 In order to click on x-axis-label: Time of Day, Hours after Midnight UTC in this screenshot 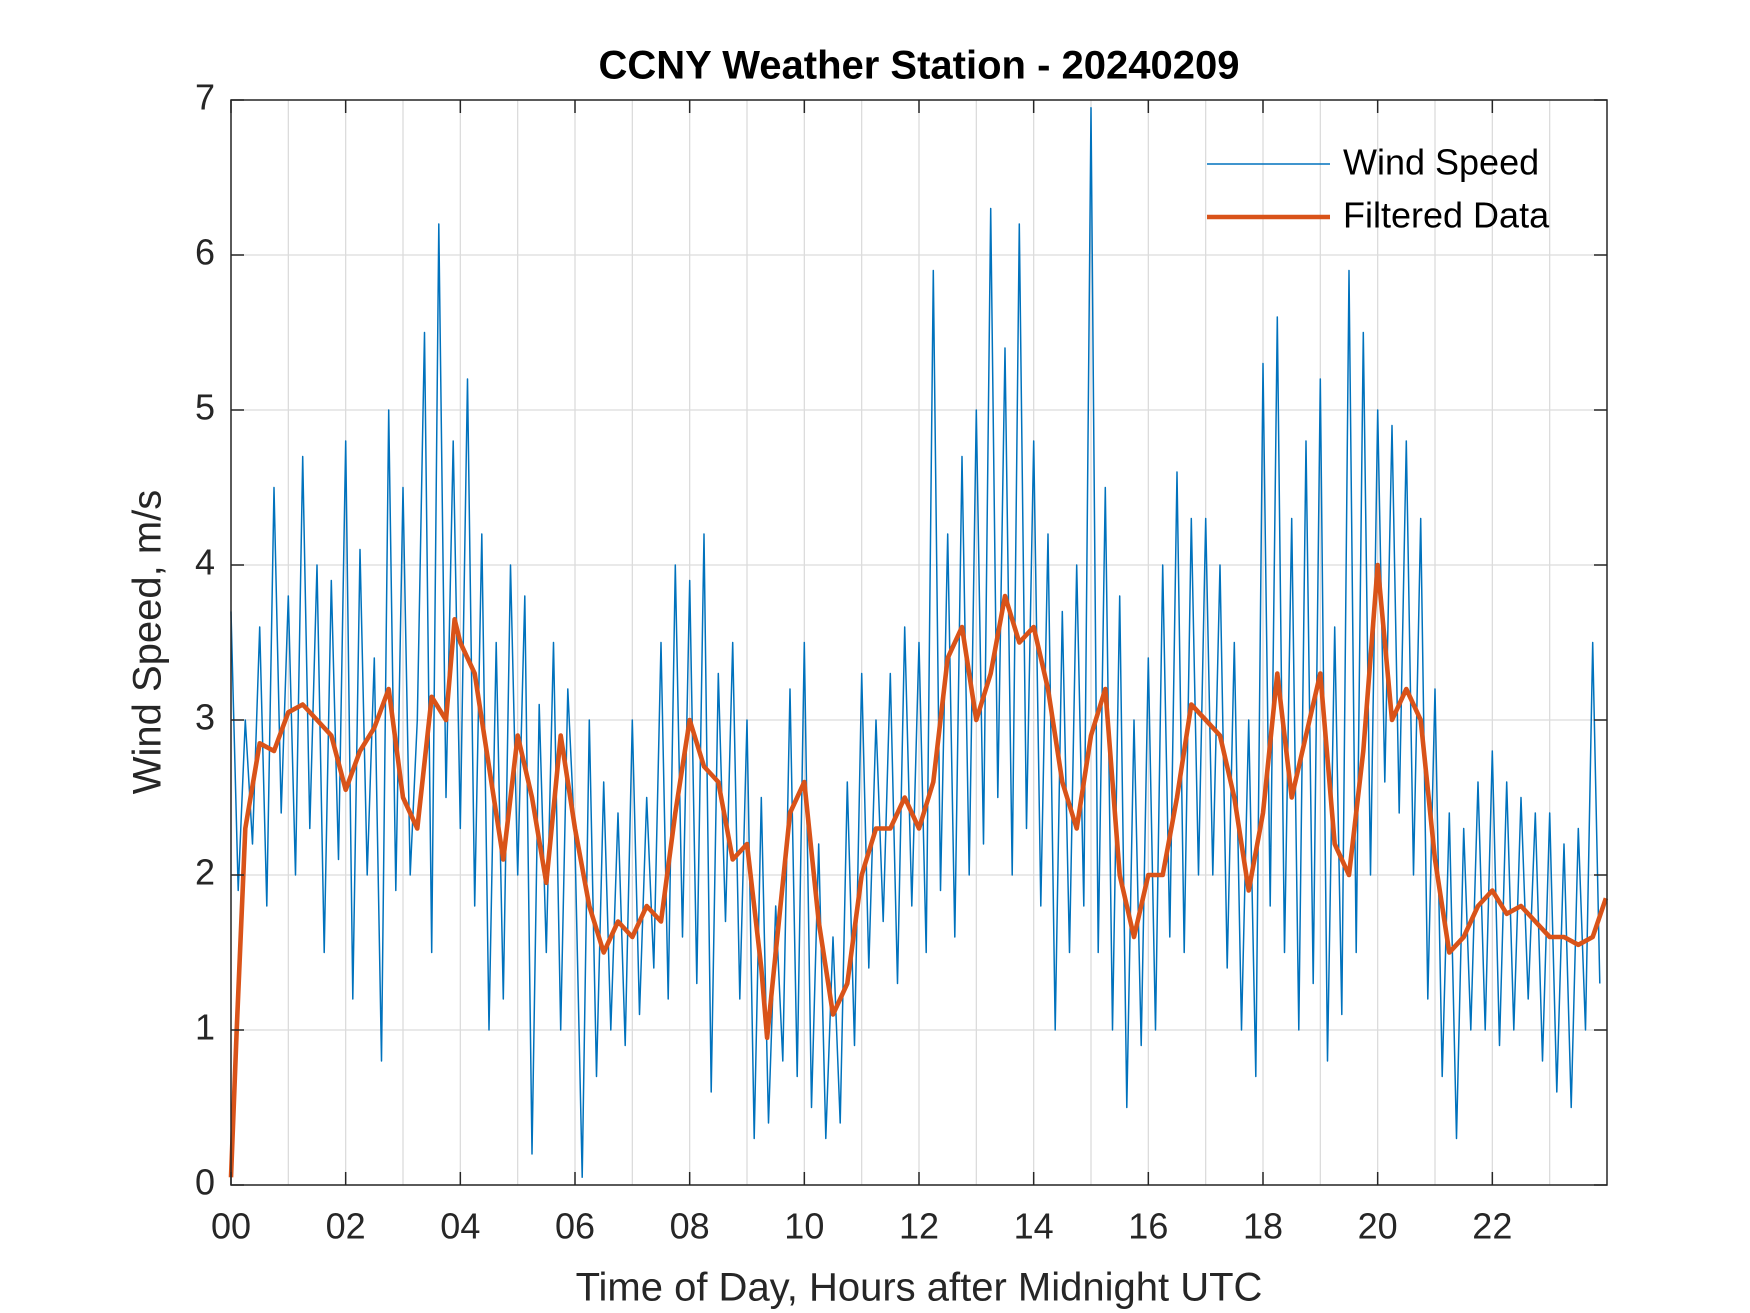, I will do `click(919, 1288)`.